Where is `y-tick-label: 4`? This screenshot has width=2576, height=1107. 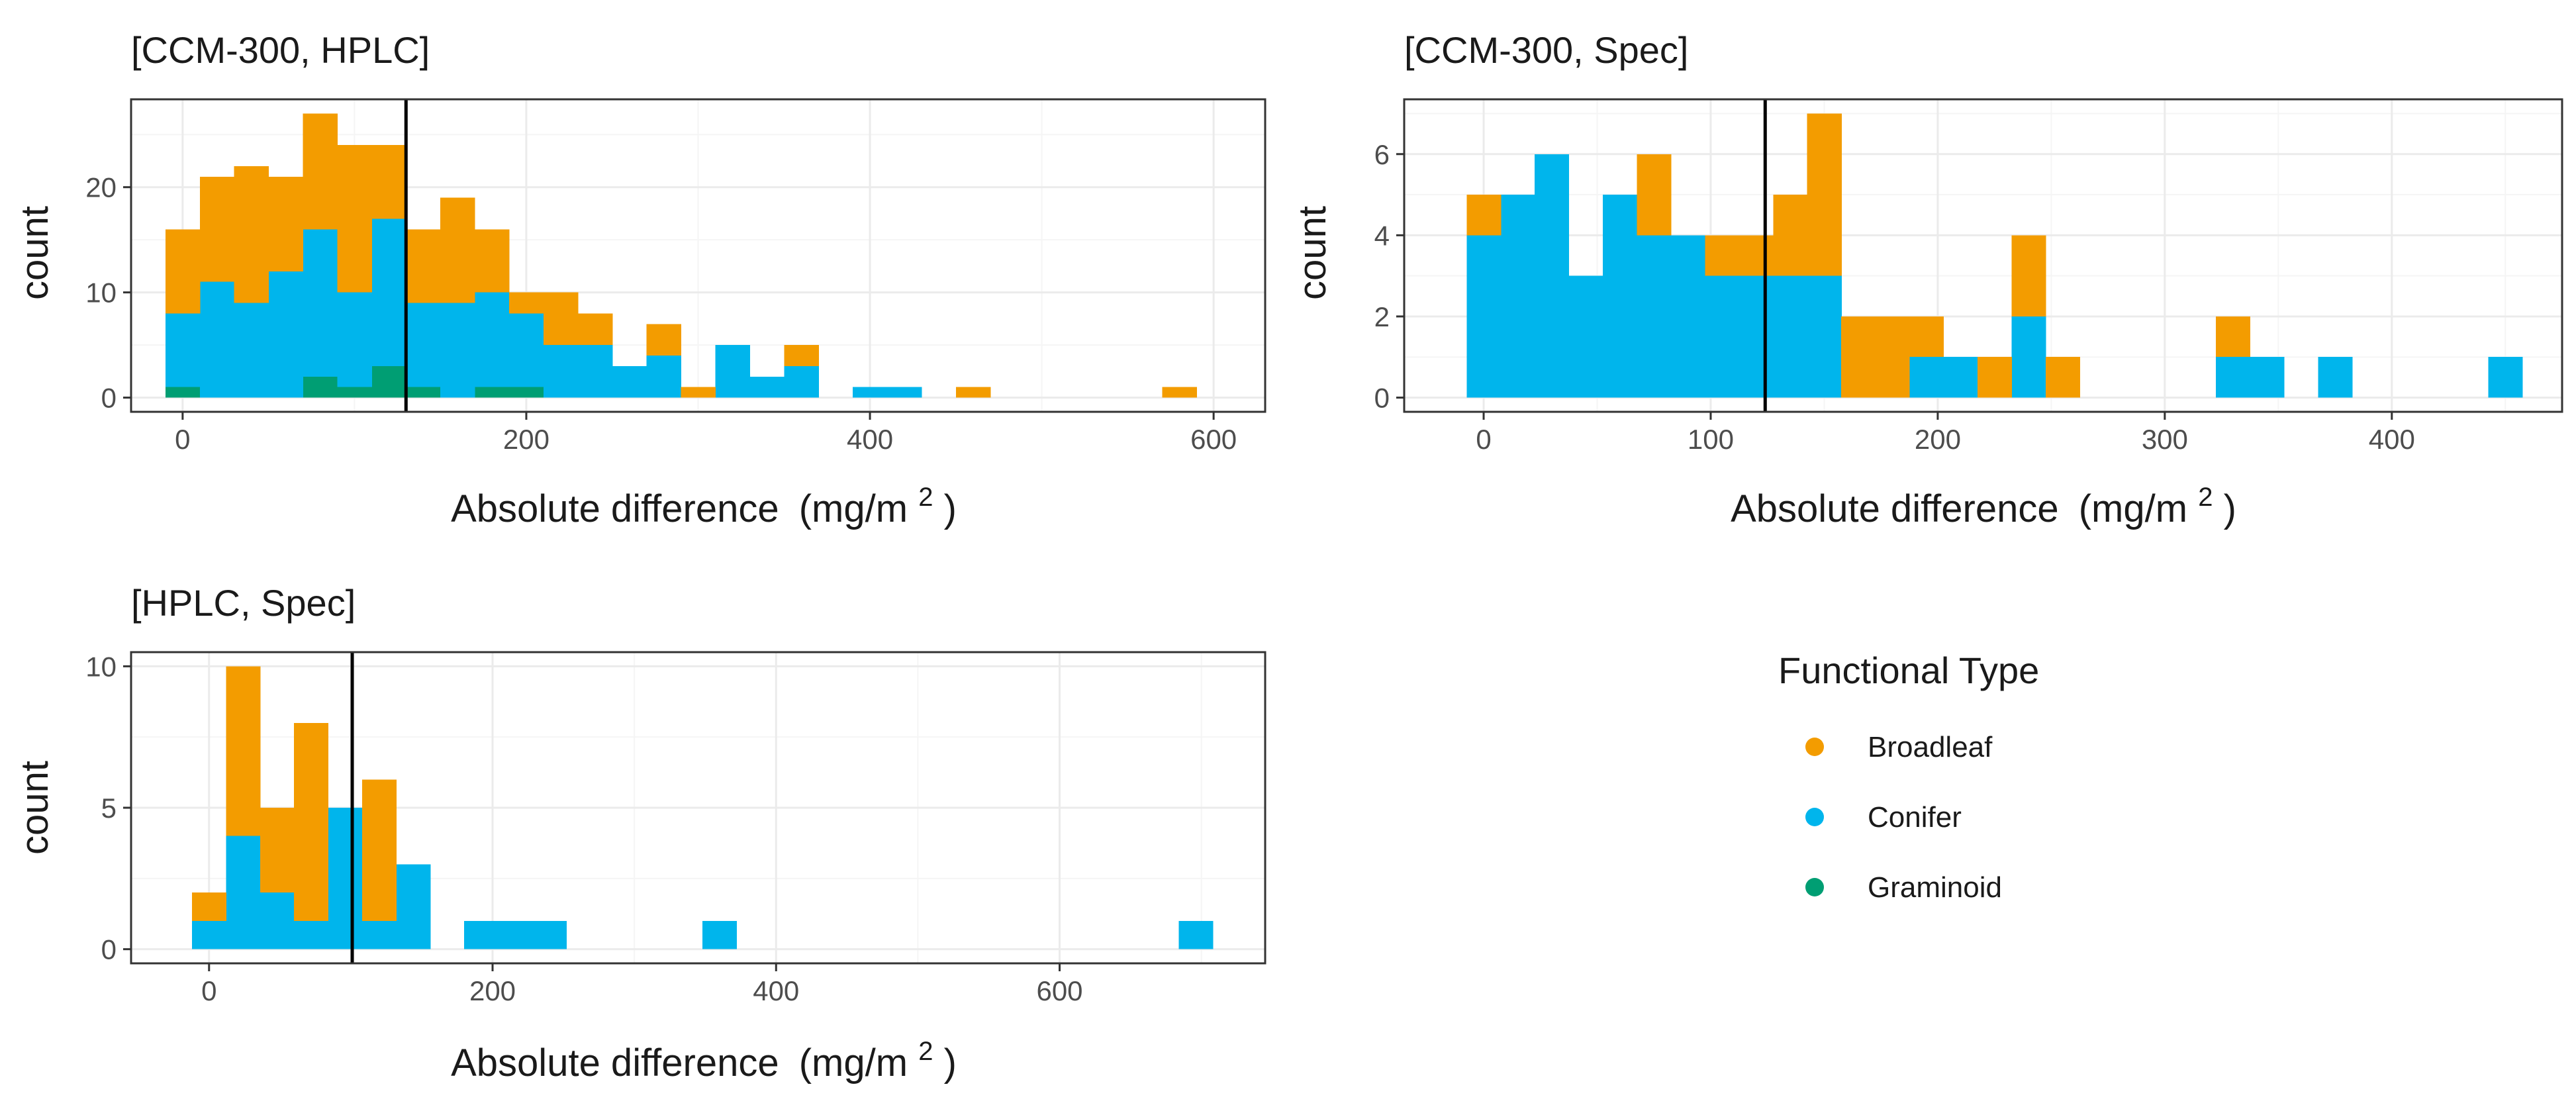
y-tick-label: 4 is located at coordinates (1382, 236).